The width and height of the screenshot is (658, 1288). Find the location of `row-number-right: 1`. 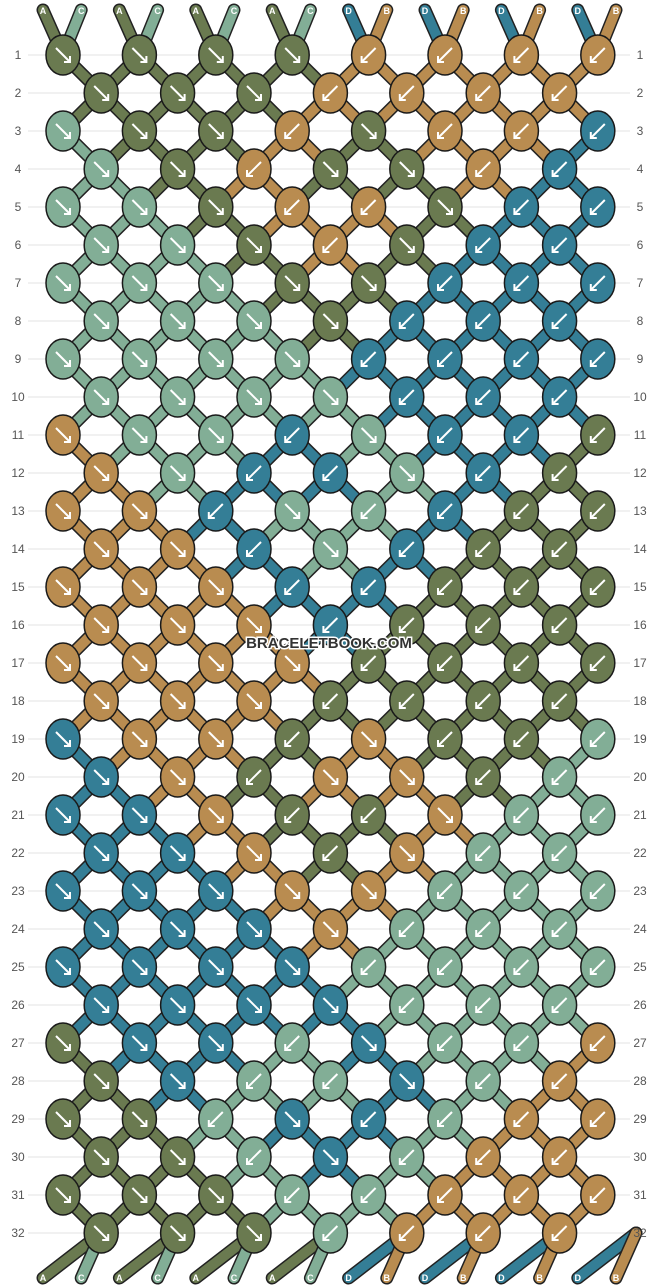

row-number-right: 1 is located at coordinates (640, 55).